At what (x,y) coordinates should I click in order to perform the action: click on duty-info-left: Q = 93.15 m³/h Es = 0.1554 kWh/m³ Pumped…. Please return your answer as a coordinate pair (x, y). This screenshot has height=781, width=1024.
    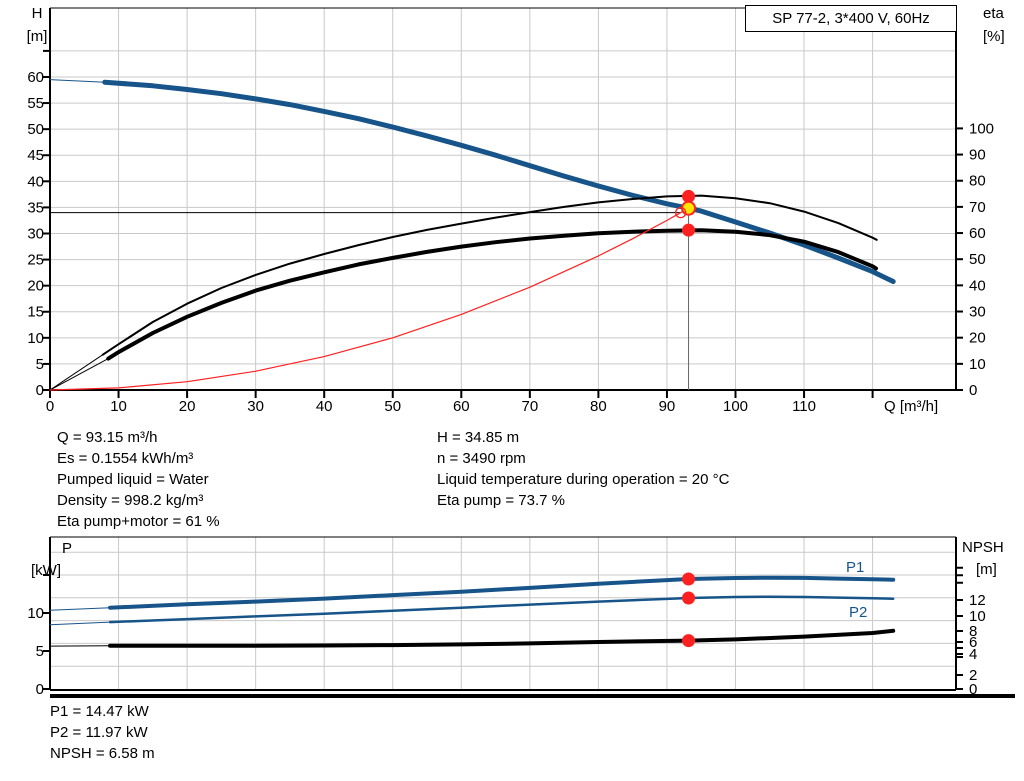
    Looking at the image, I should click on (138, 479).